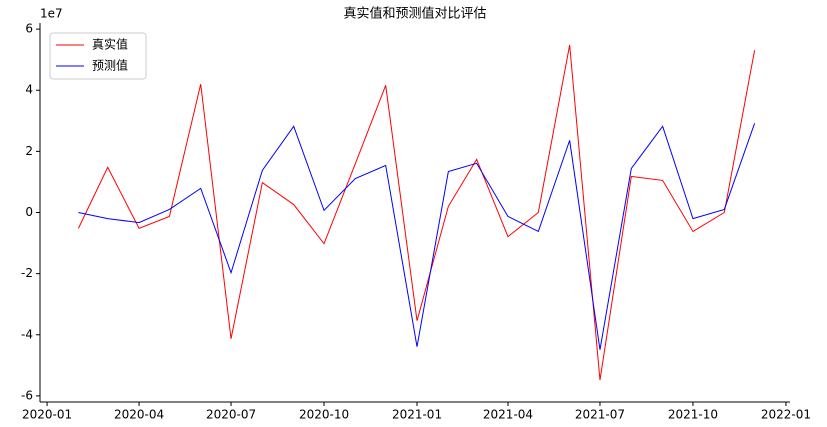 The height and width of the screenshot is (427, 827). I want to click on y-tick-label: 6, so click(29, 29).